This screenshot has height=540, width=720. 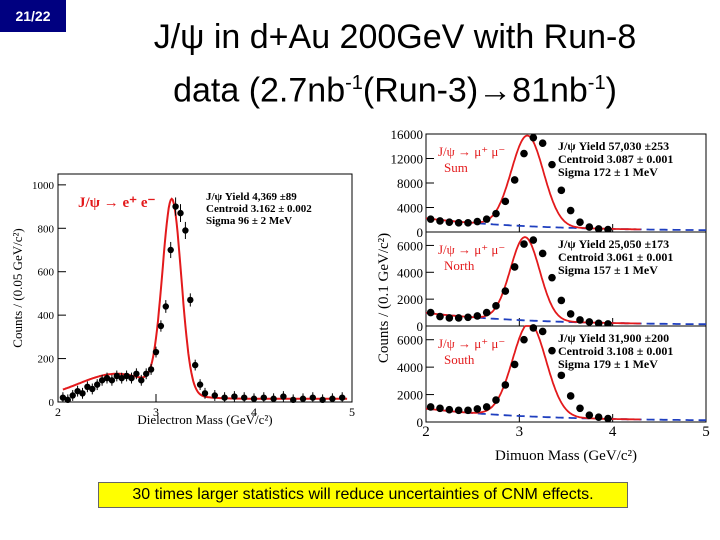 I want to click on title-text-a: data (2.7nb, so click(x=259, y=90).